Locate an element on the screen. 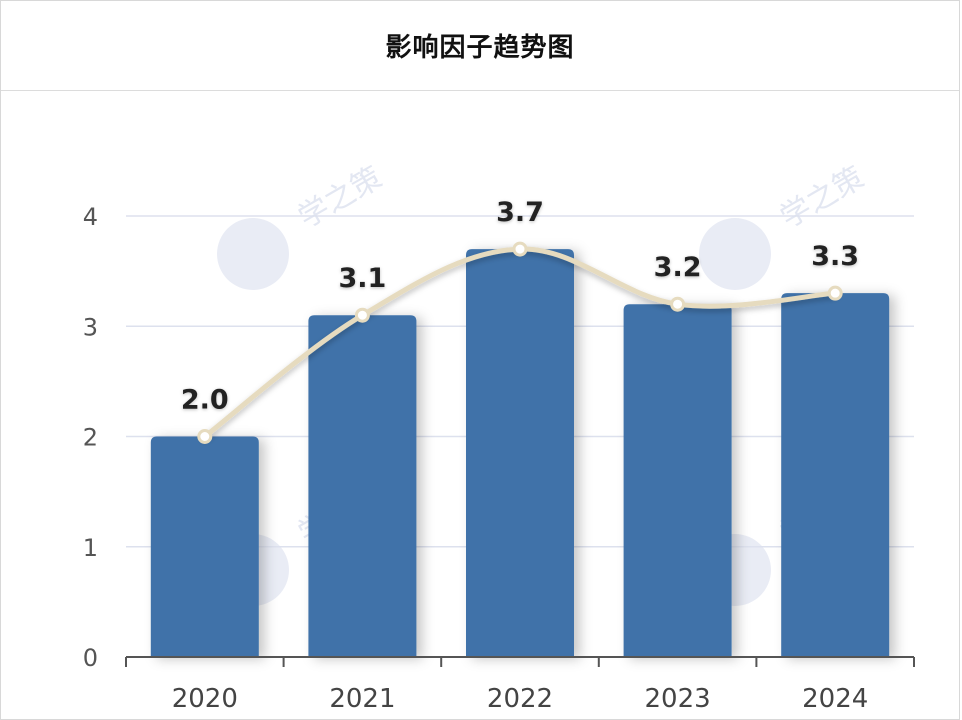 The image size is (962, 720). data-label: 2.0 is located at coordinates (205, 400).